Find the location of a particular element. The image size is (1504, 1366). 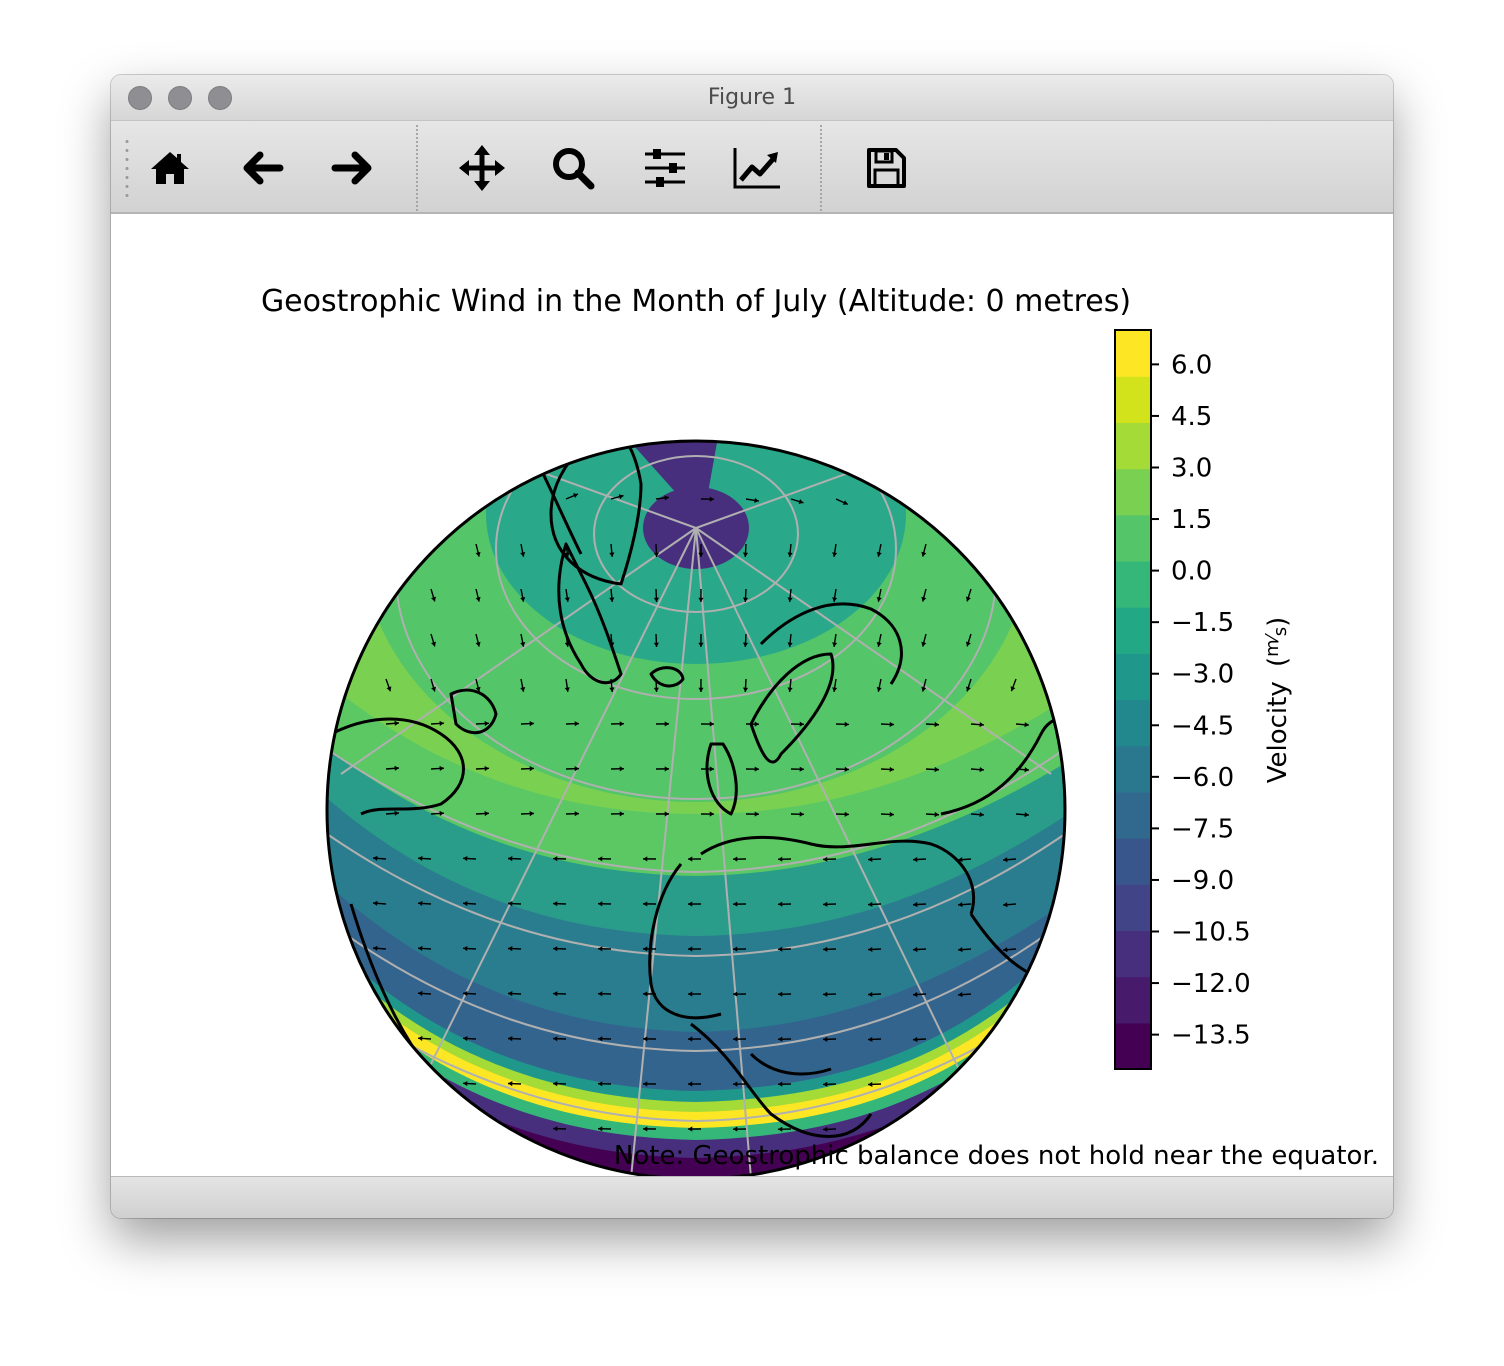

zoom-tool-button is located at coordinates (573, 168).